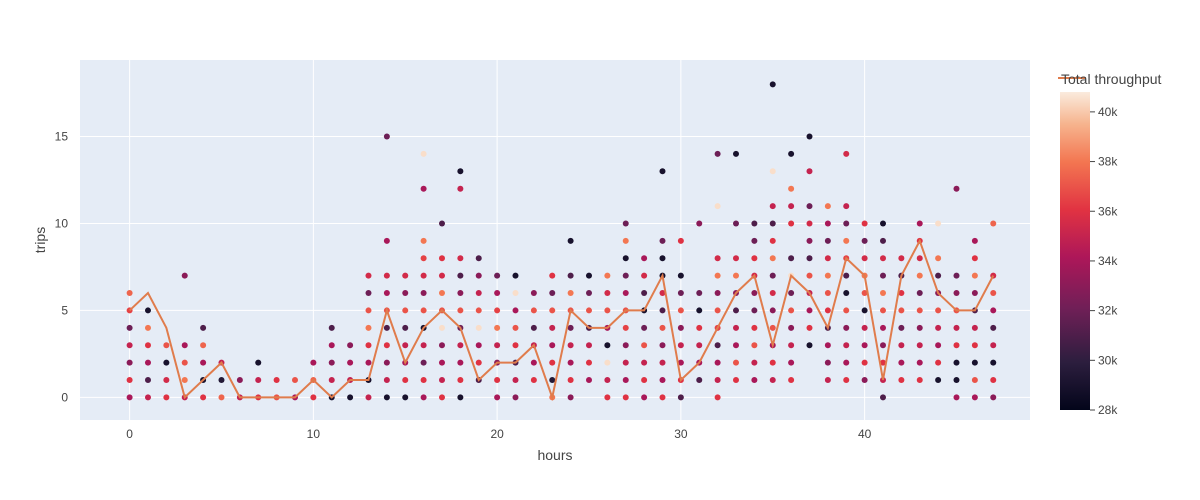 This screenshot has width=1200, height=500. What do you see at coordinates (62, 267) in the screenshot?
I see `y-tick-labels: 0 5 10 15` at bounding box center [62, 267].